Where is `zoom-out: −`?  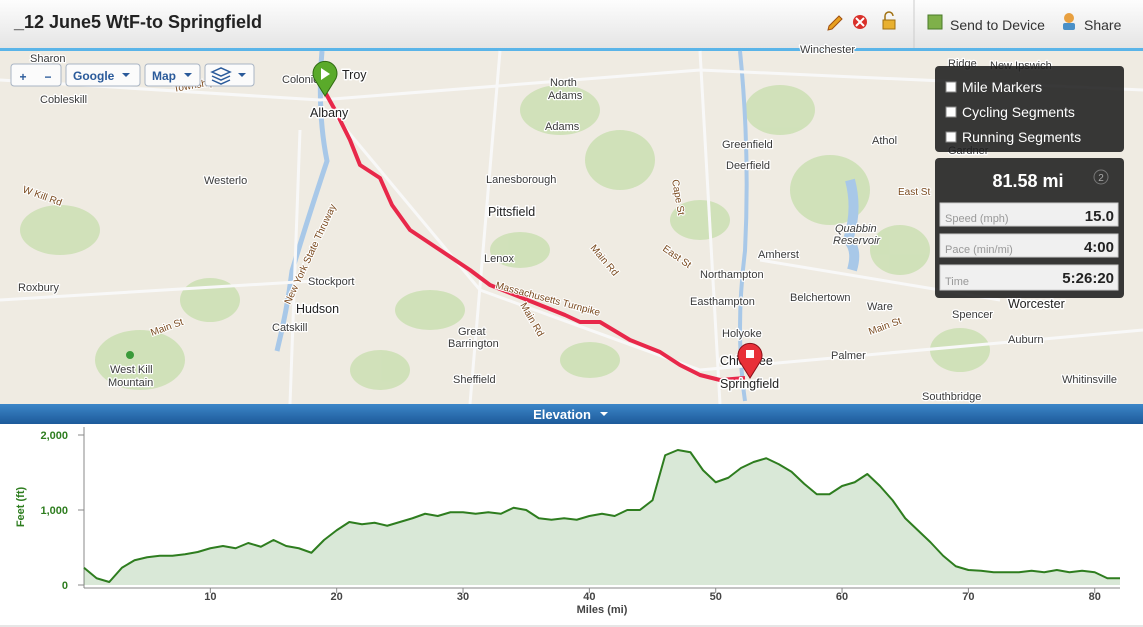
zoom-out: − is located at coordinates (47, 77).